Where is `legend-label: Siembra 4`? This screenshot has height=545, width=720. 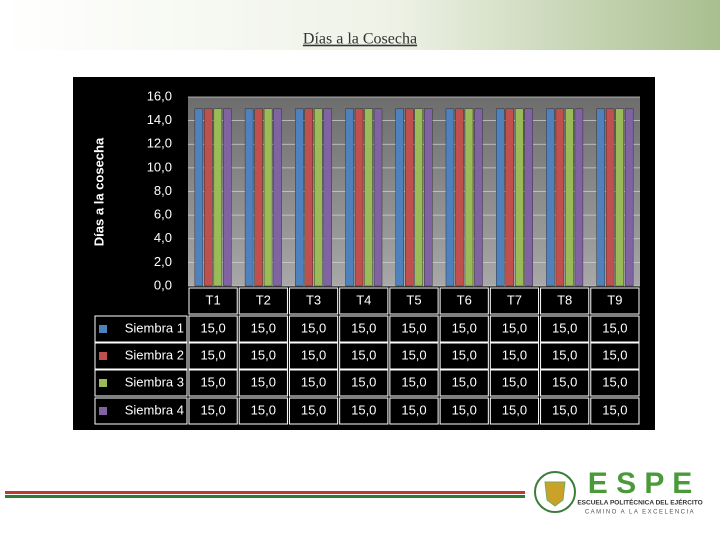
legend-label: Siembra 4 is located at coordinates (154, 409).